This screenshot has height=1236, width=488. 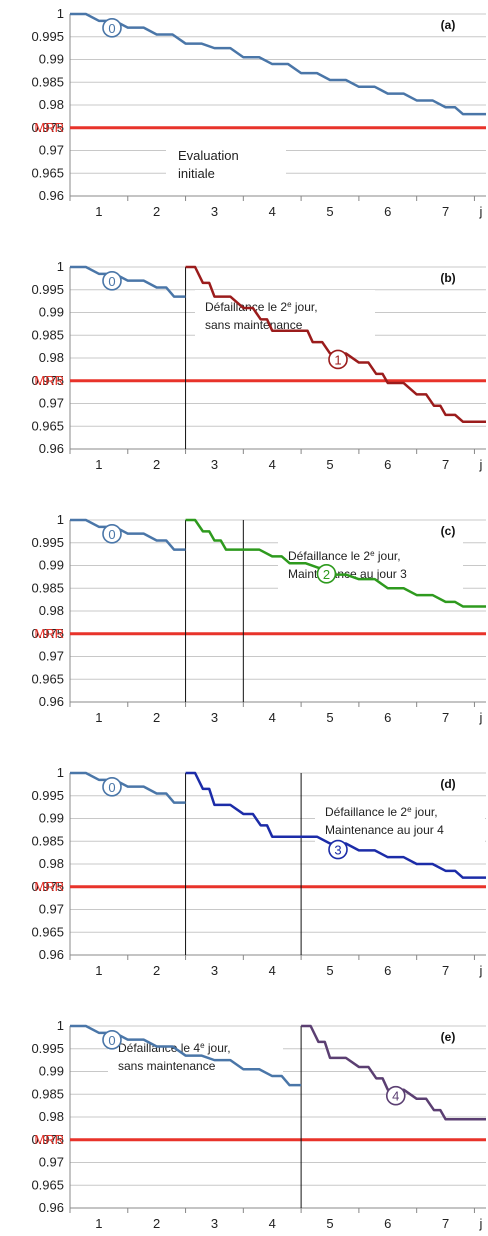 I want to click on series-marker-label: 1, so click(x=337, y=359).